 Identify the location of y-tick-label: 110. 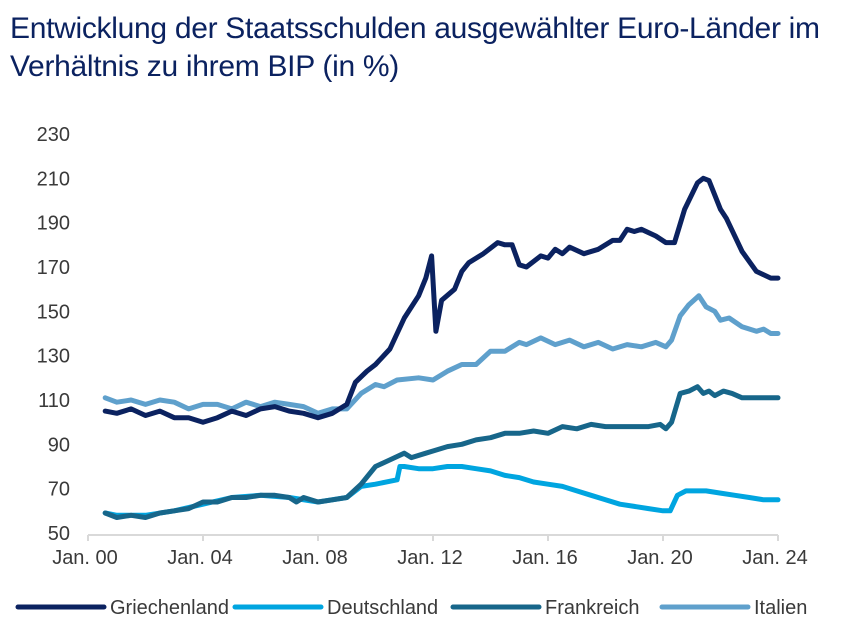
(54, 401).